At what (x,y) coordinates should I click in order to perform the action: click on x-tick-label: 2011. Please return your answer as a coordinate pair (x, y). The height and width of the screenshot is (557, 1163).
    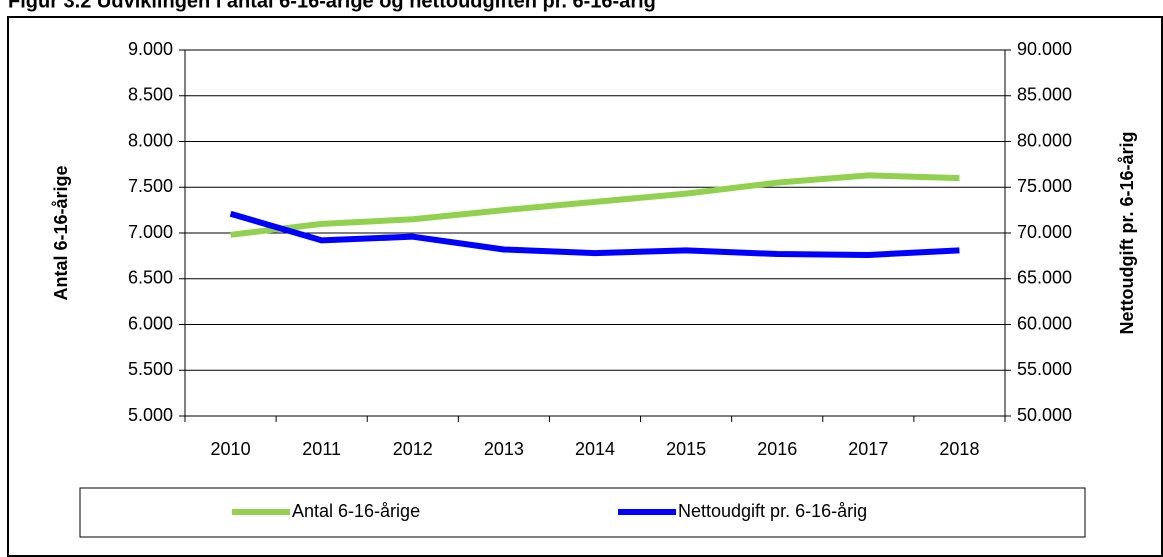
    Looking at the image, I should click on (321, 449).